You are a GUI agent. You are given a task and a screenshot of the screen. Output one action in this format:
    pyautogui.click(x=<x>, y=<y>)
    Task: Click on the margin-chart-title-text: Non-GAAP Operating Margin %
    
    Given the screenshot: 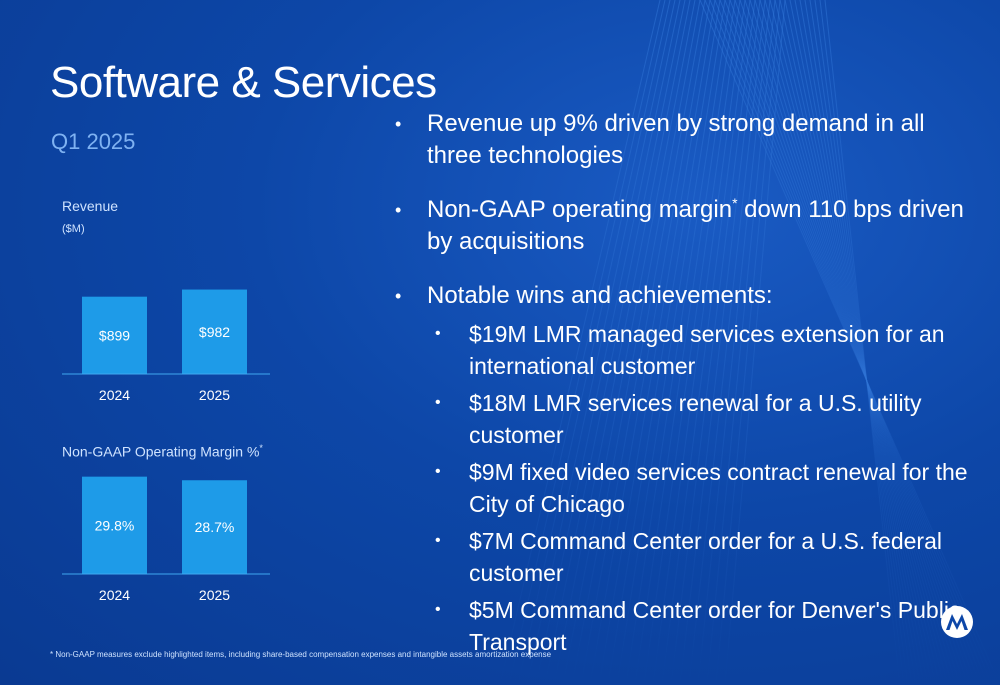 What is the action you would take?
    pyautogui.click(x=161, y=451)
    